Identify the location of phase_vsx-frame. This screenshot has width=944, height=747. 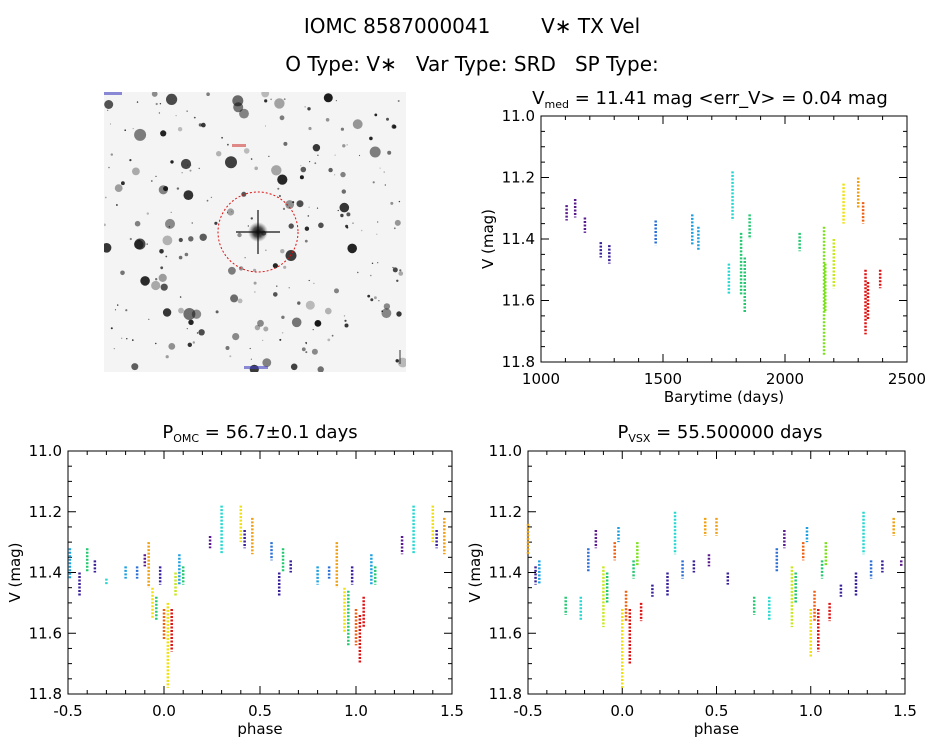
(716, 572).